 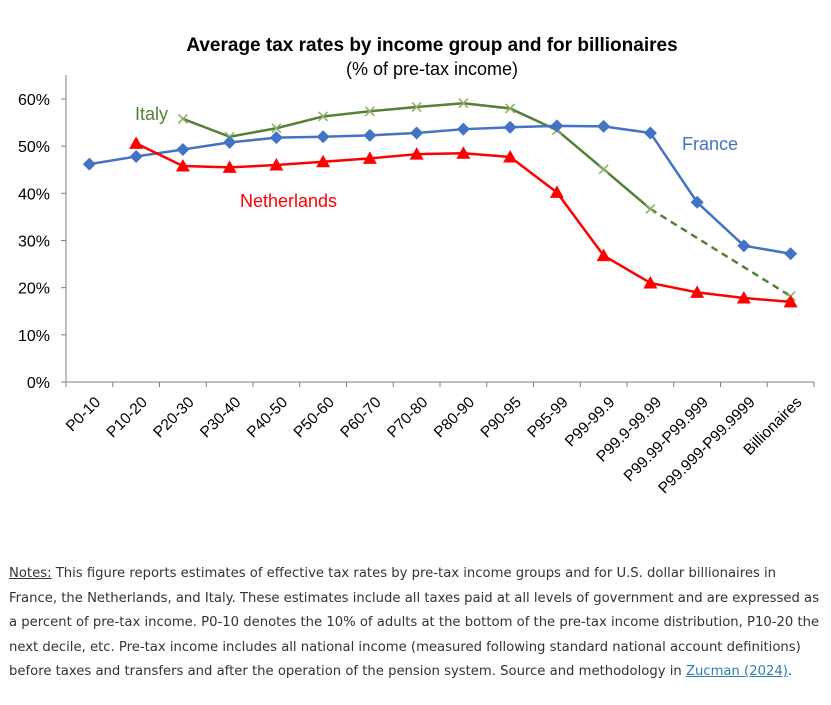 I want to click on x-tick-label-p40-50: P40-50, so click(x=268, y=418).